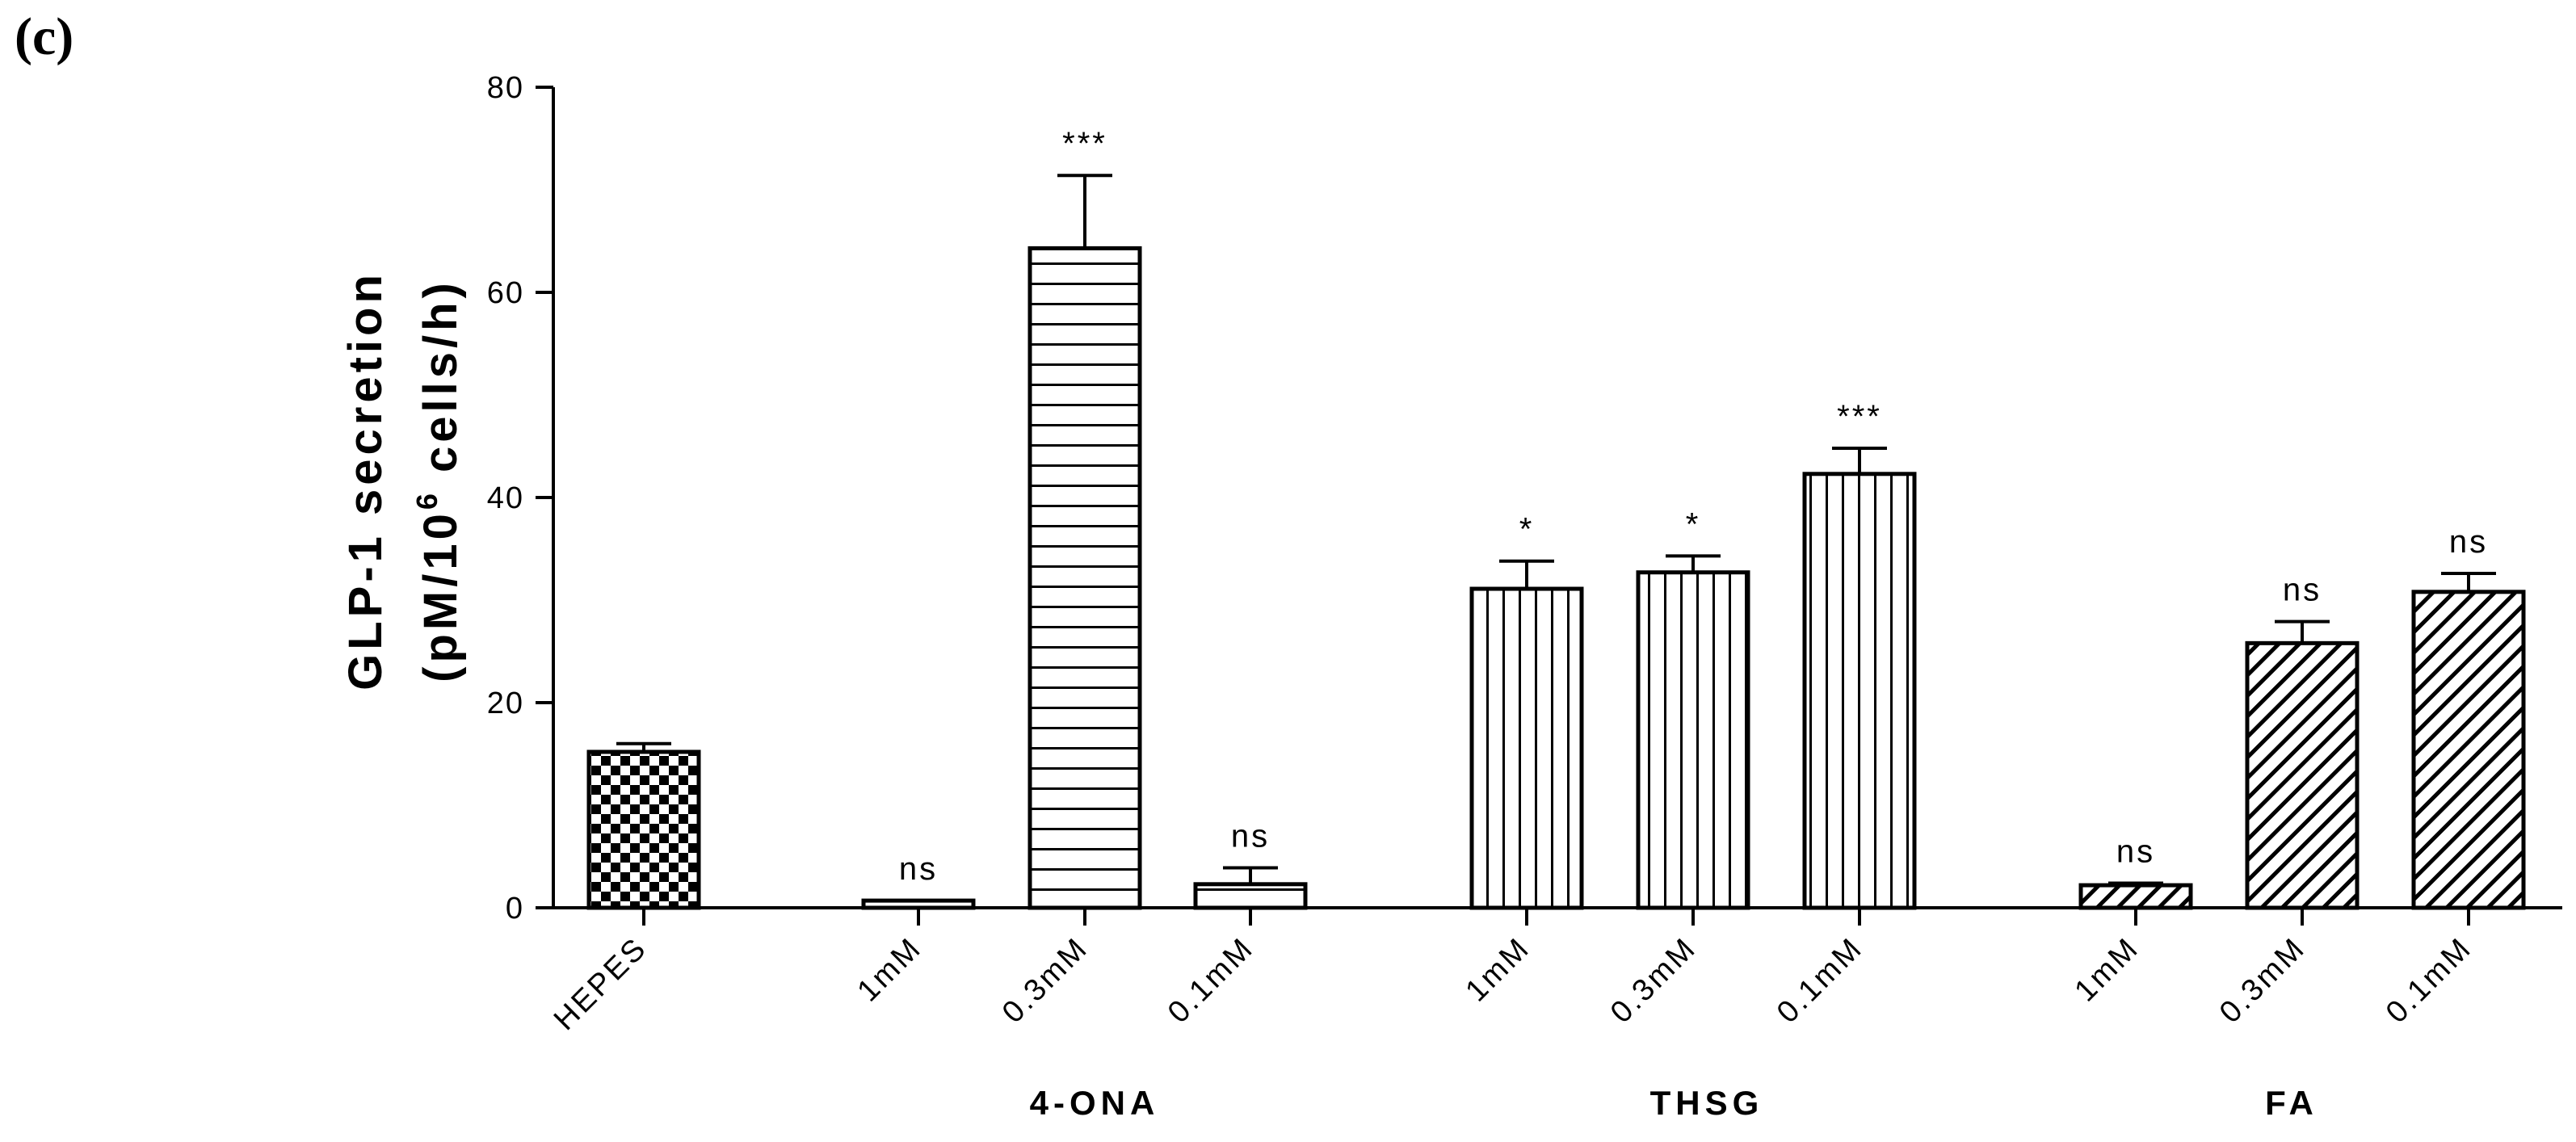  What do you see at coordinates (505, 703) in the screenshot?
I see `y-tick-label: 20` at bounding box center [505, 703].